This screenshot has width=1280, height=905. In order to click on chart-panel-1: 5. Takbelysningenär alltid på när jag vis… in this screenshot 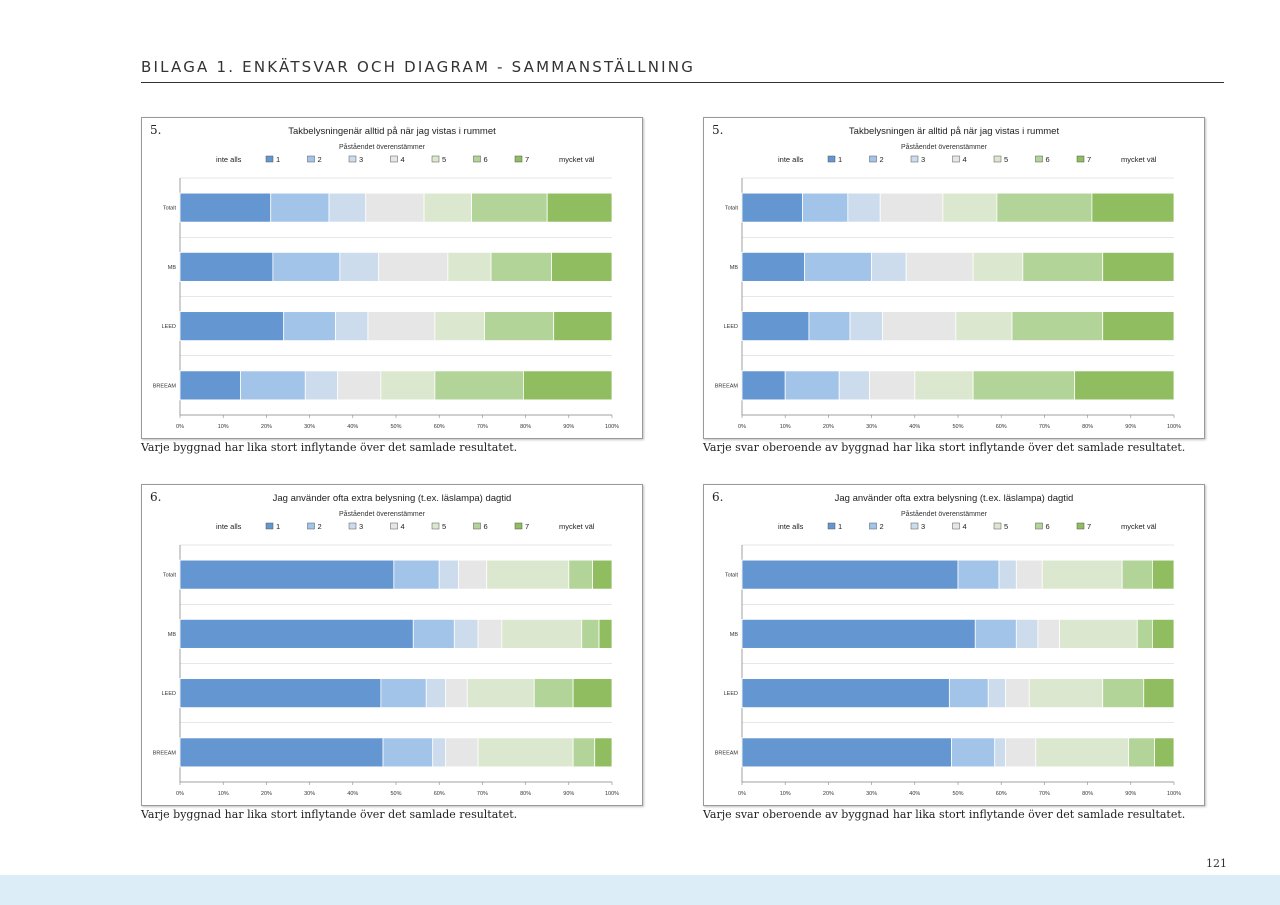, I will do `click(392, 278)`.